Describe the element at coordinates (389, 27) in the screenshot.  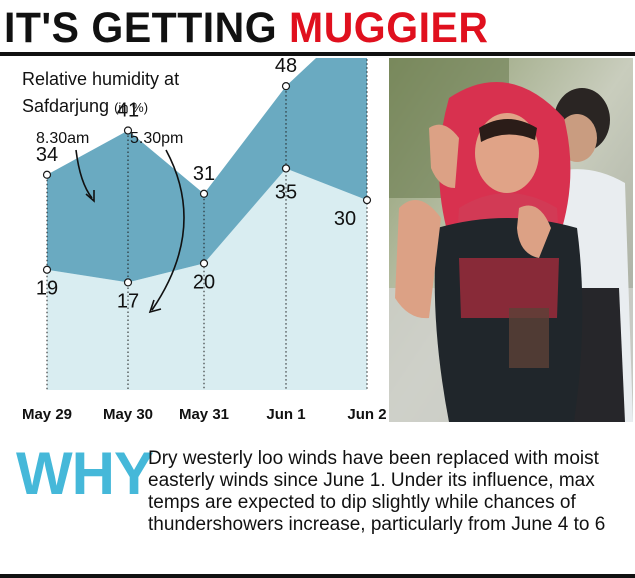
I see `headline-part2: MUGGIER` at that location.